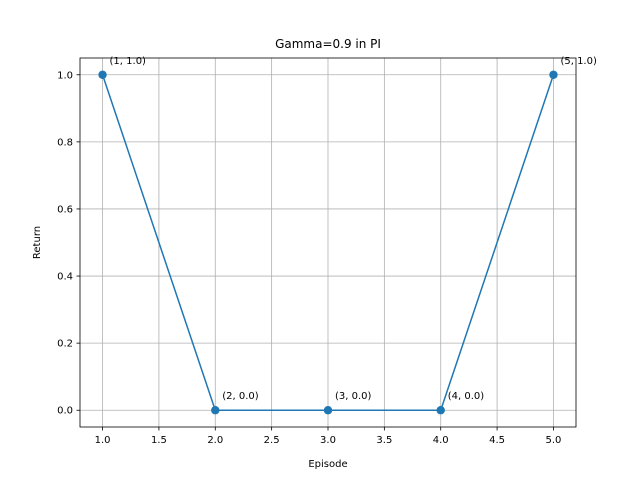  Describe the element at coordinates (65, 277) in the screenshot. I see `y-tick-label: 0.4` at that location.